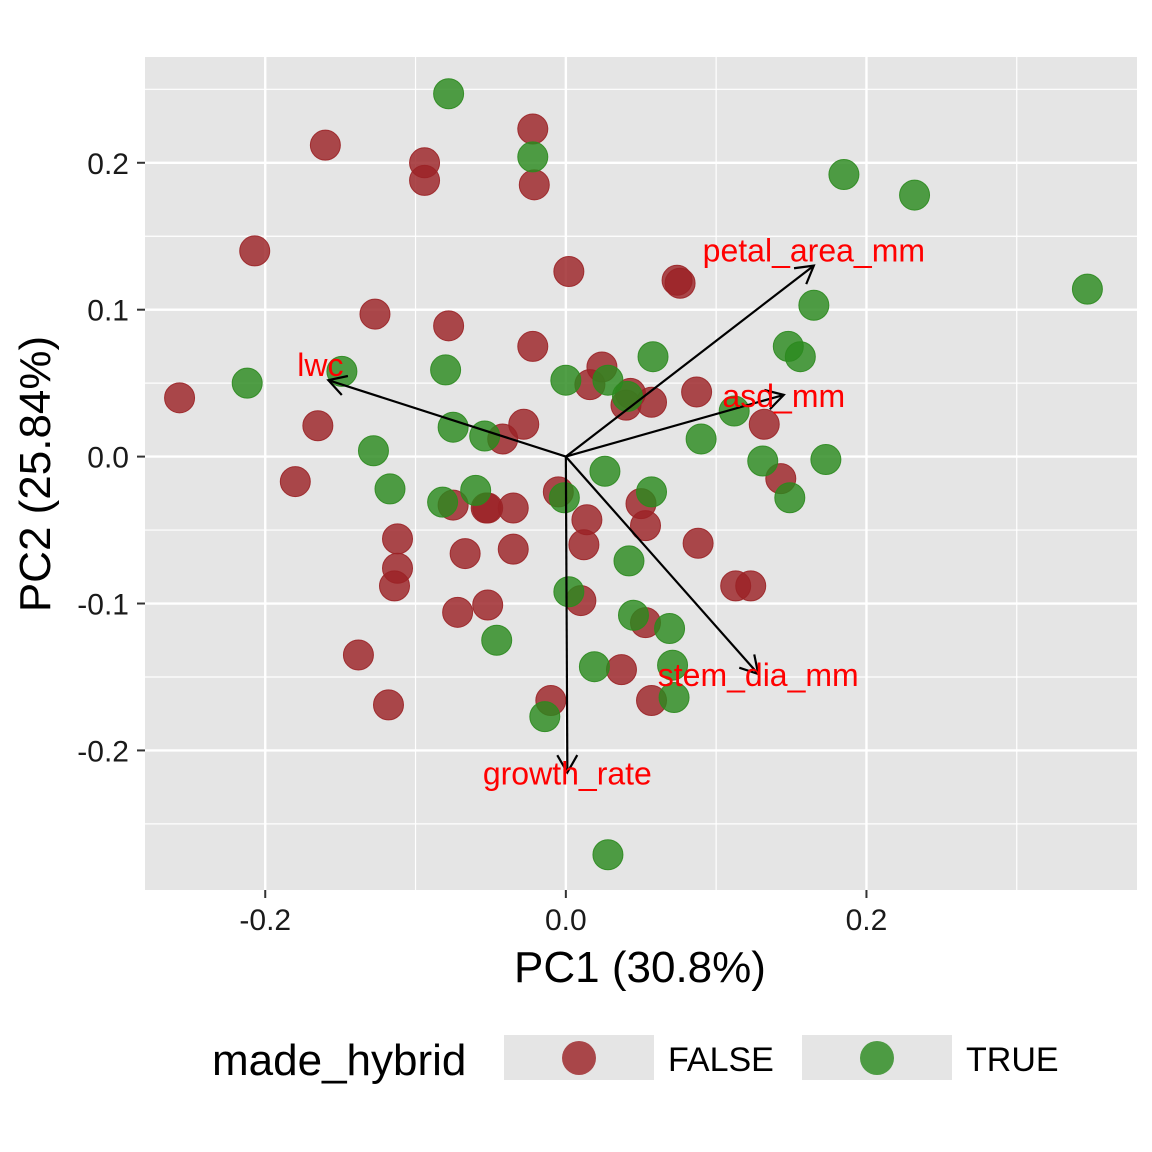 Image resolution: width=1152 pixels, height=1152 pixels. What do you see at coordinates (662, 565) in the screenshot?
I see `loading-arrow-stem_dia_mm` at bounding box center [662, 565].